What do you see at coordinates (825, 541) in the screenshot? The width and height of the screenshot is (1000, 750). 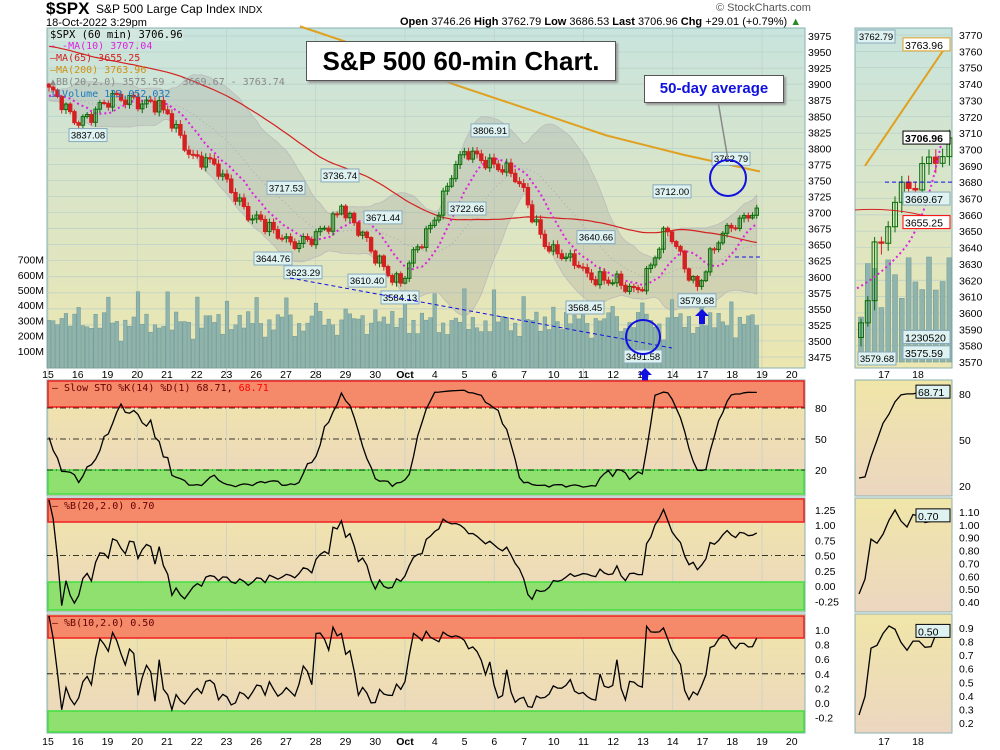 I see `indicator-tick-label: 0.75` at bounding box center [825, 541].